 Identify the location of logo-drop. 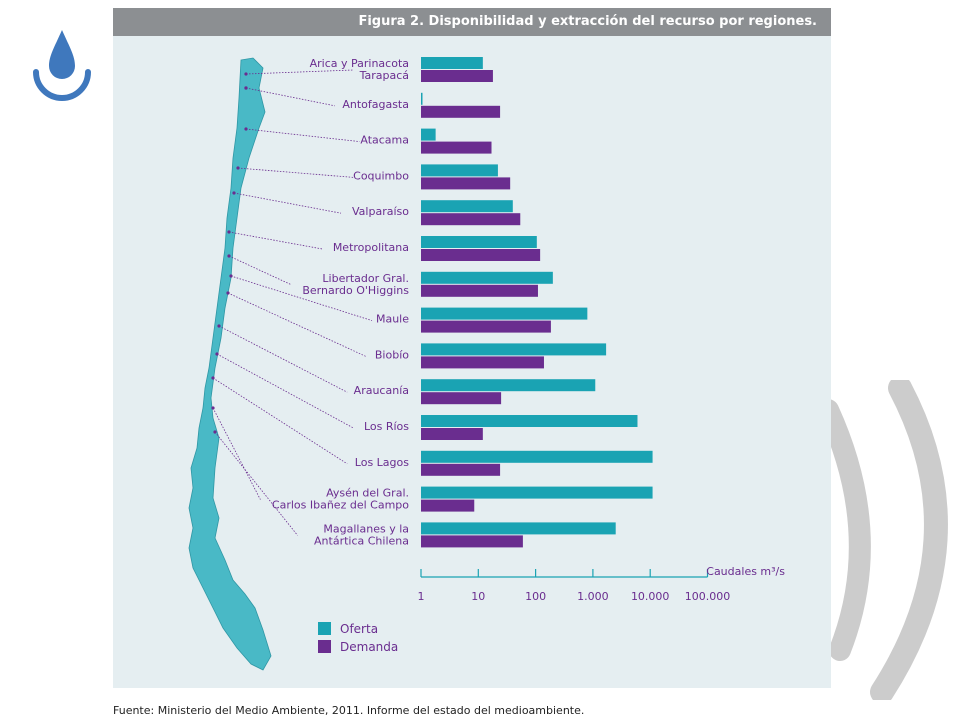
(62, 54).